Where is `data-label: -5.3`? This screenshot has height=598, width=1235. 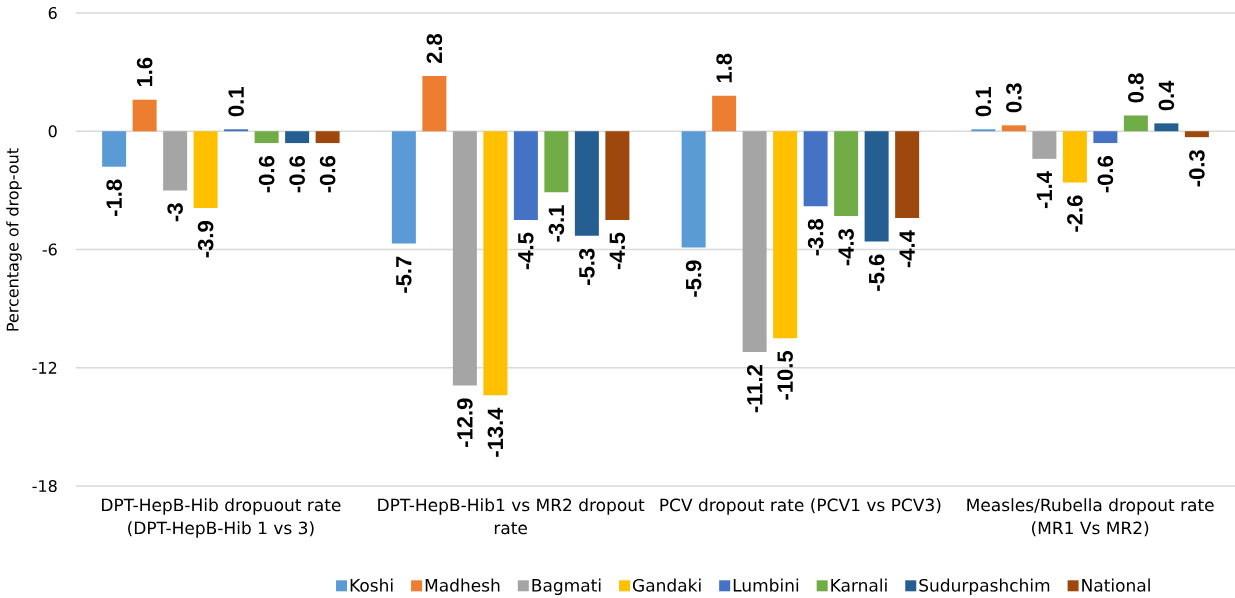
data-label: -5.3 is located at coordinates (587, 266).